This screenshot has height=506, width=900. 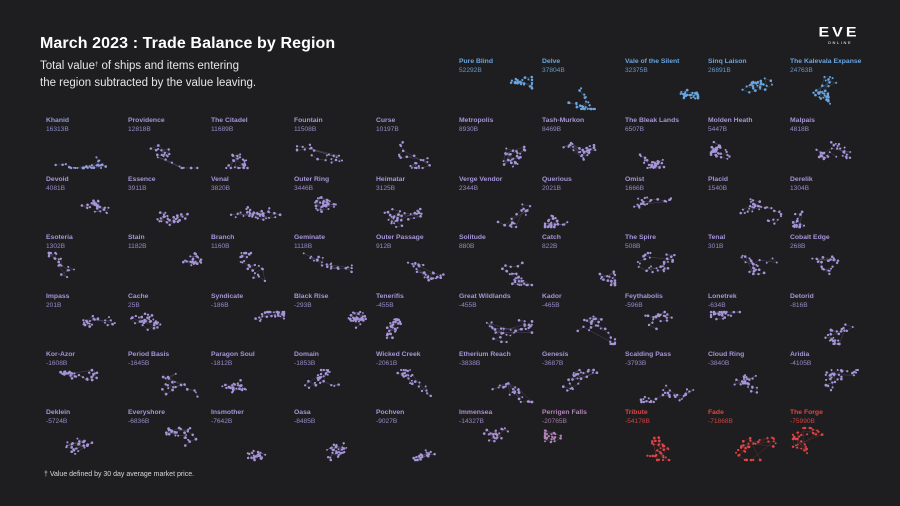 I want to click on region-value: 3446B, so click(x=304, y=188).